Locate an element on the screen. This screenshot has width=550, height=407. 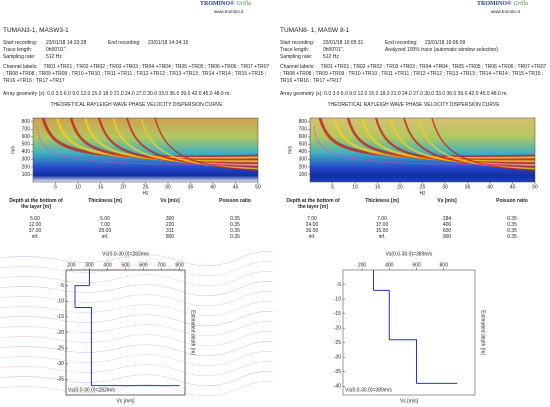
y-tick-label: 100 is located at coordinates (303, 175).